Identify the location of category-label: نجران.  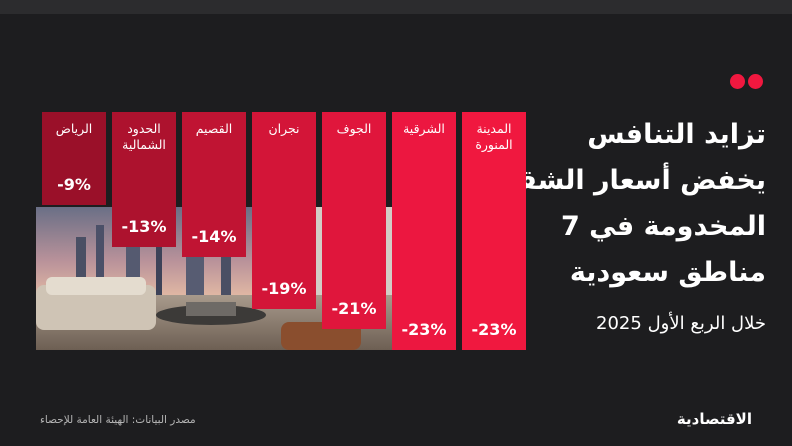
(284, 128).